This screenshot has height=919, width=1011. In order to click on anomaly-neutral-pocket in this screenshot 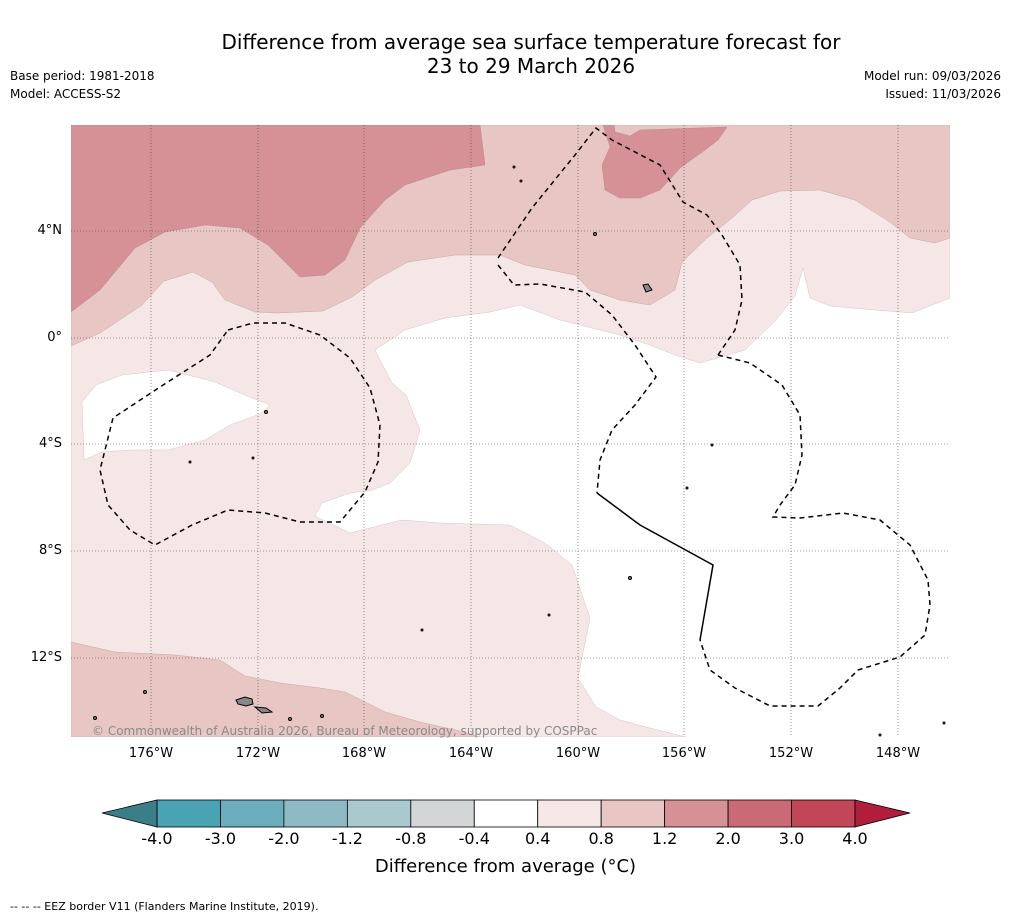, I will do `click(176, 415)`.